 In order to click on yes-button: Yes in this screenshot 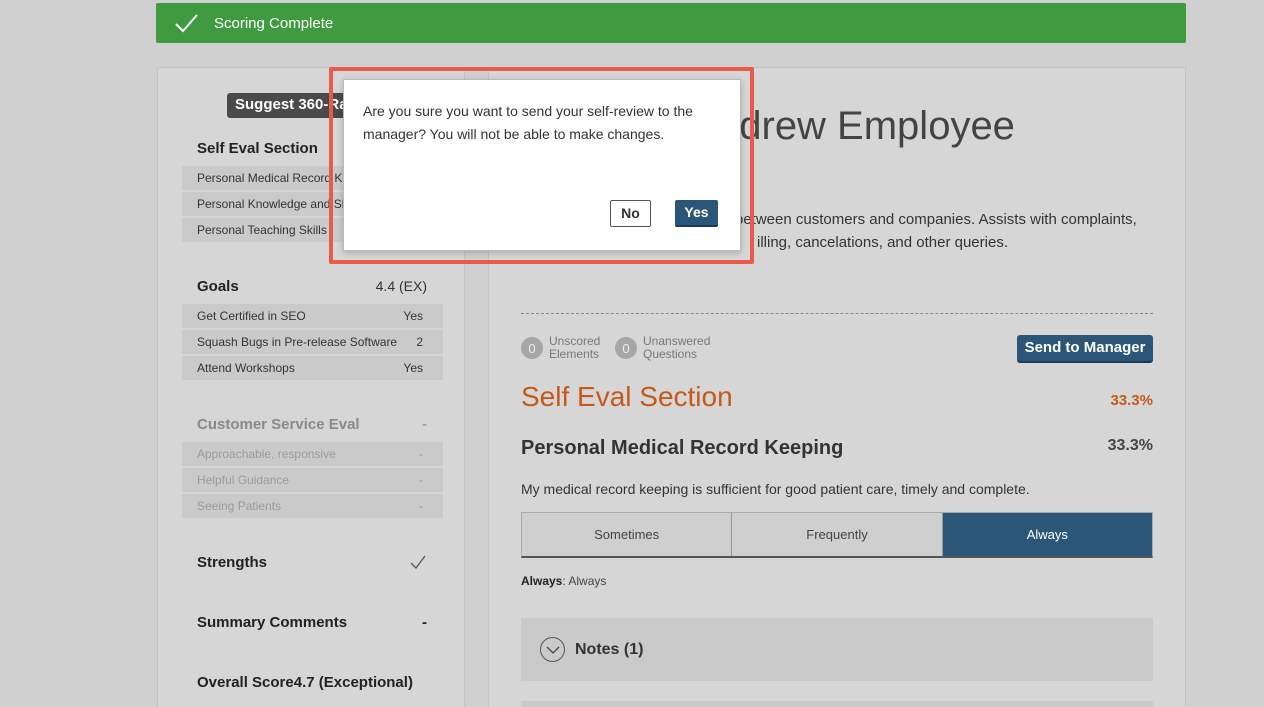, I will do `click(696, 213)`.